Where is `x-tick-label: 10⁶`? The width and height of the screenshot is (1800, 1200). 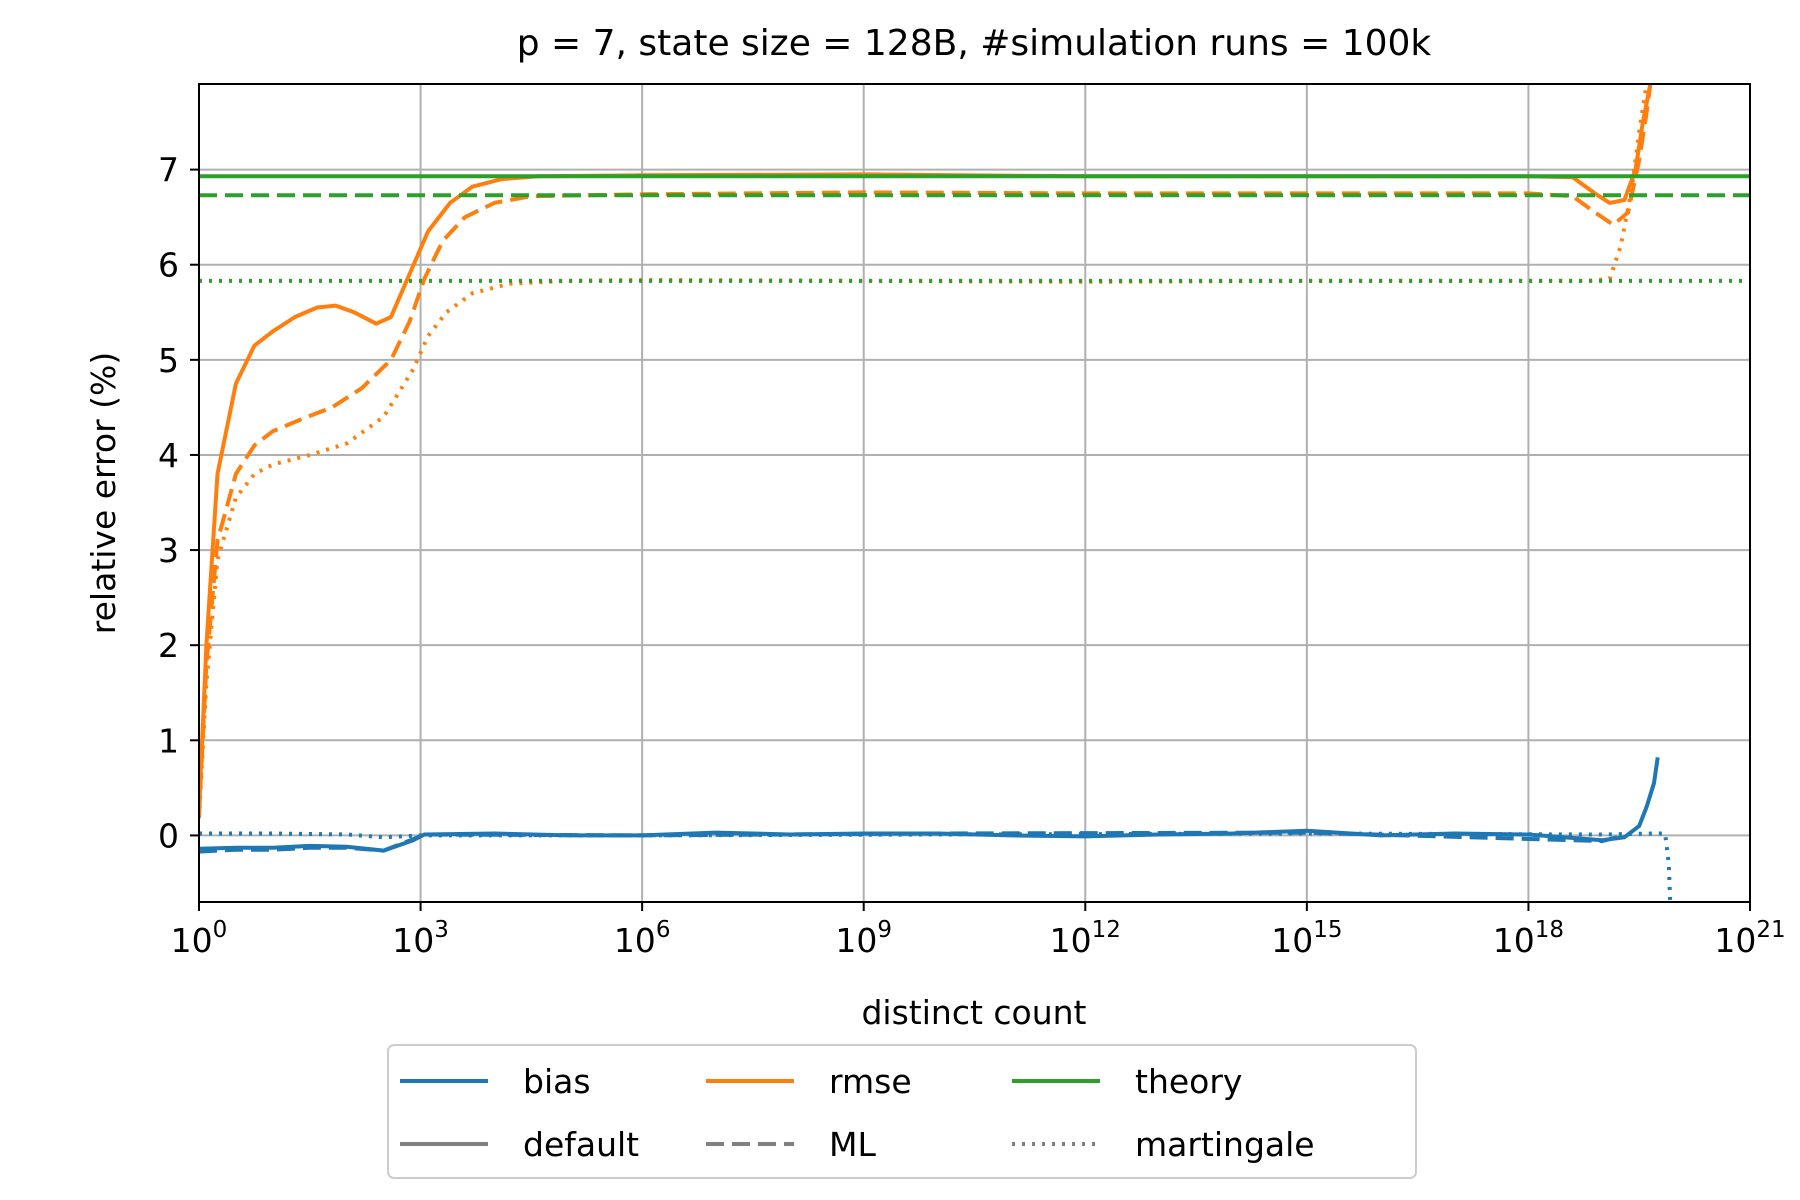 x-tick-label: 10⁶ is located at coordinates (642, 938).